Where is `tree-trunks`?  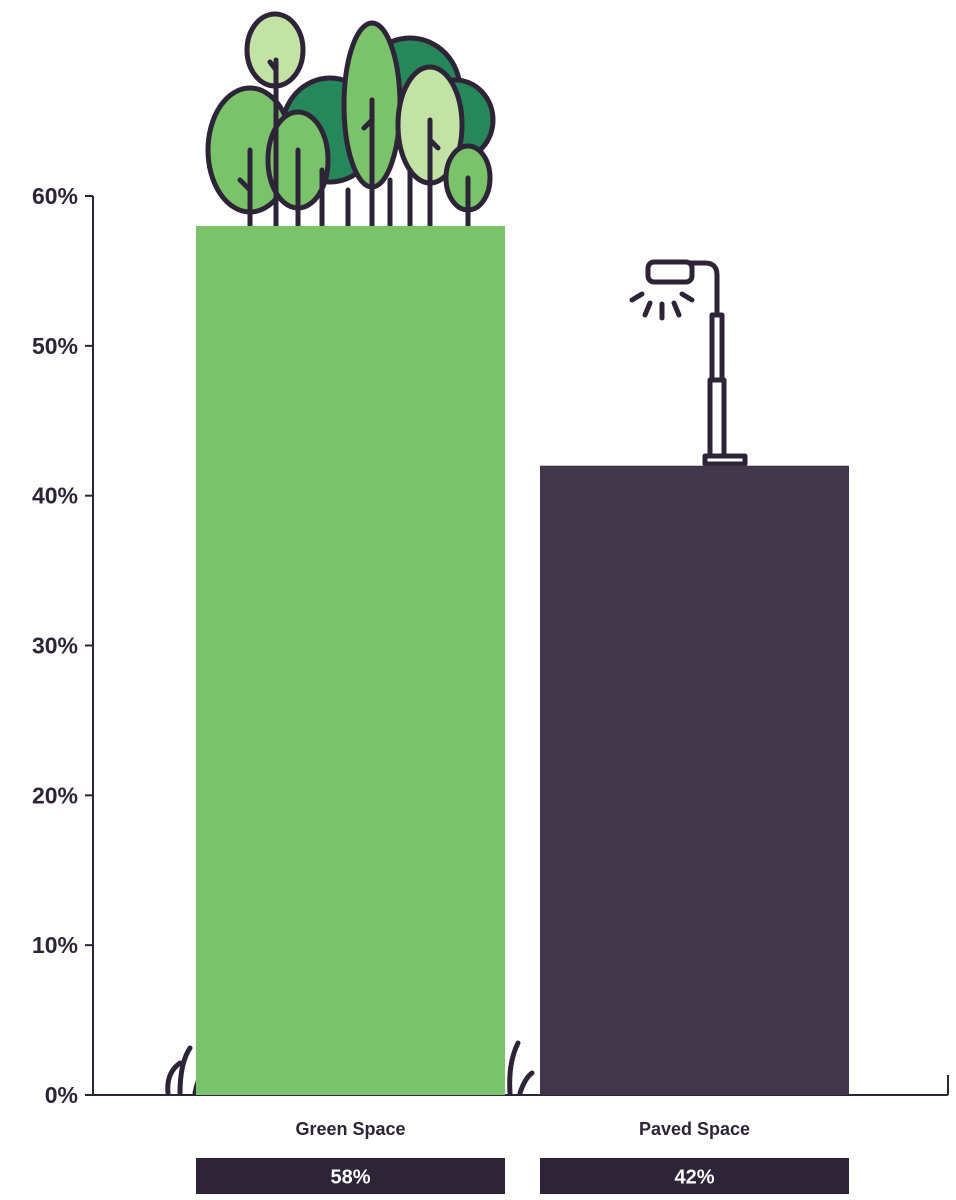
tree-trunks is located at coordinates (354, 143).